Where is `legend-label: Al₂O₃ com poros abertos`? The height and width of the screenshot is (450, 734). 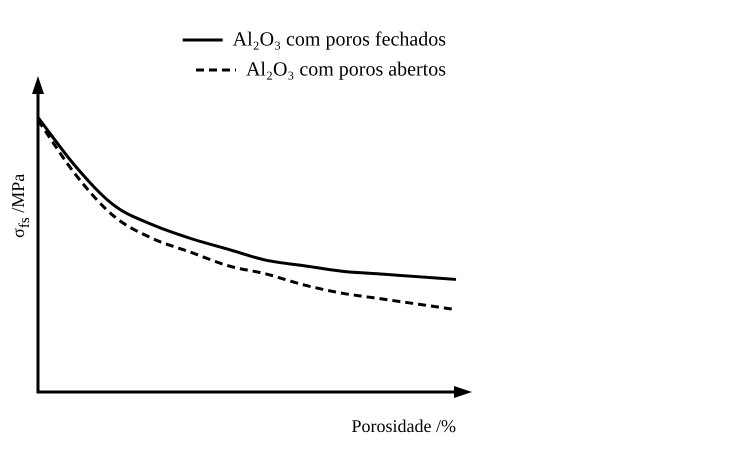
legend-label: Al₂O₃ com poros abertos is located at coordinates (346, 69).